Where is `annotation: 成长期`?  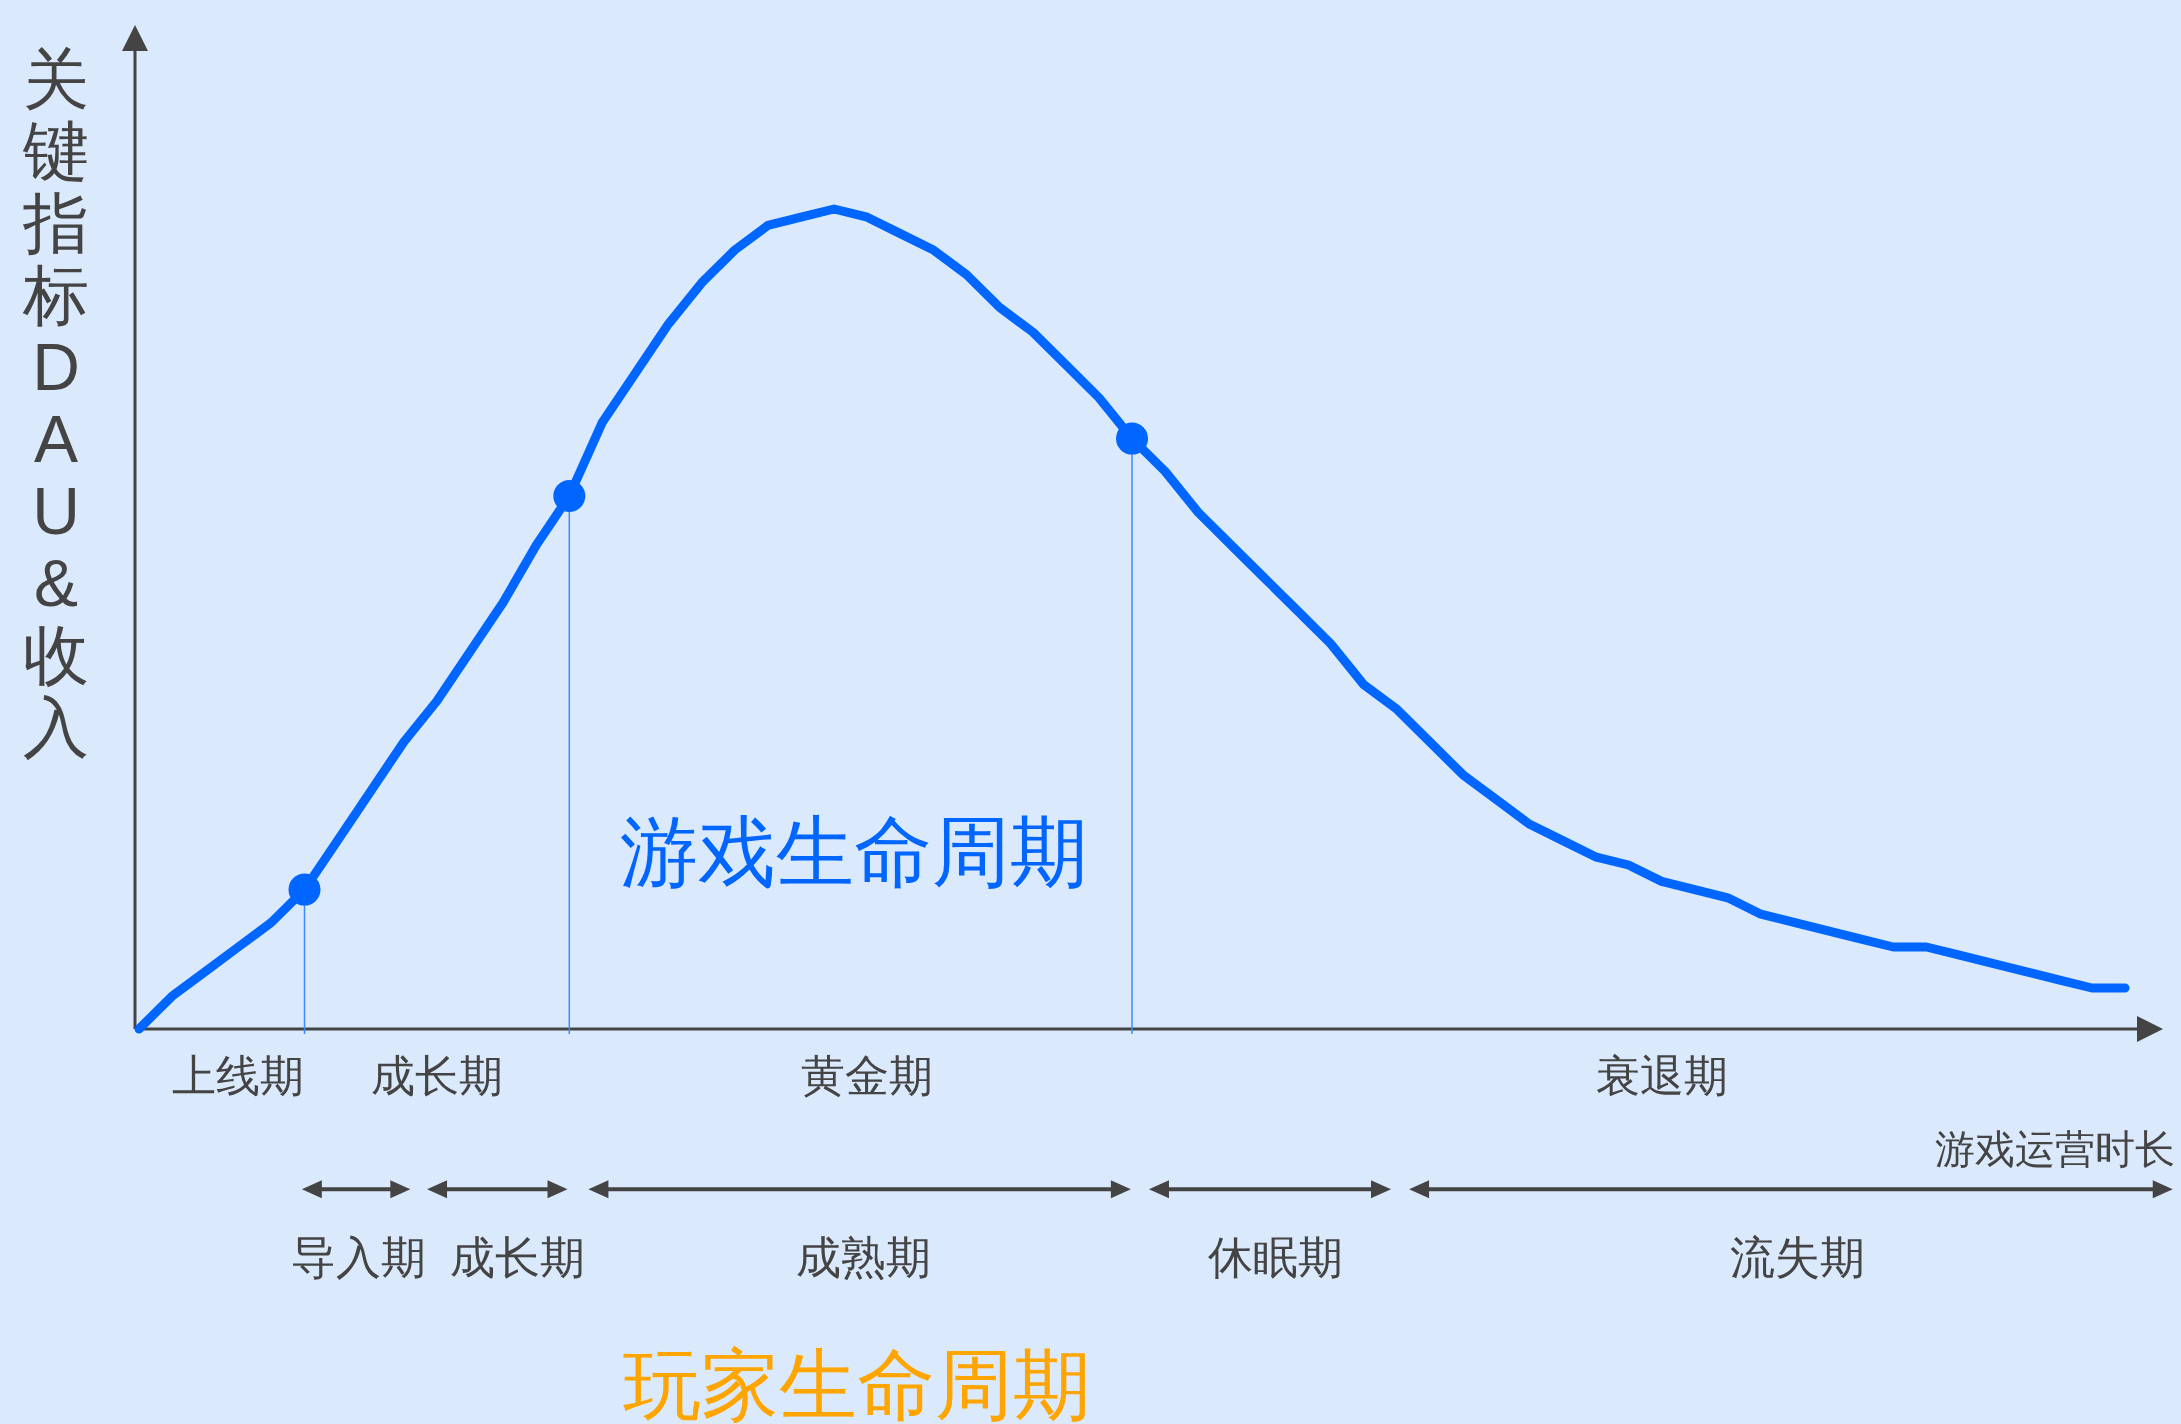
annotation: 成长期 is located at coordinates (517, 1257).